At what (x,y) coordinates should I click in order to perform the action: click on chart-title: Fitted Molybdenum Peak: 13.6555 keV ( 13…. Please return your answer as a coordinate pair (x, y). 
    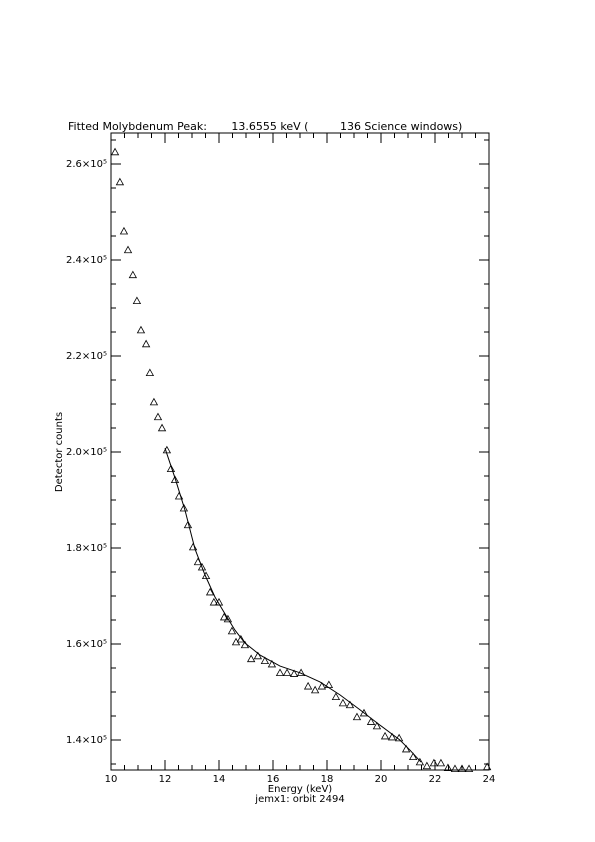
    Looking at the image, I should click on (265, 126).